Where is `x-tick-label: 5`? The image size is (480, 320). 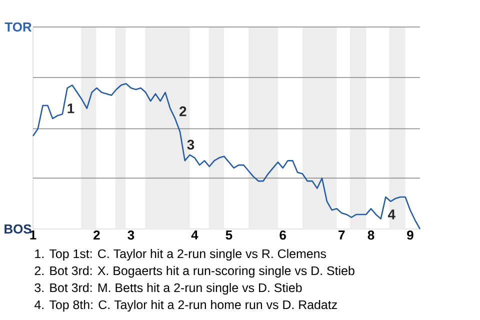 x-tick-label: 5 is located at coordinates (229, 235).